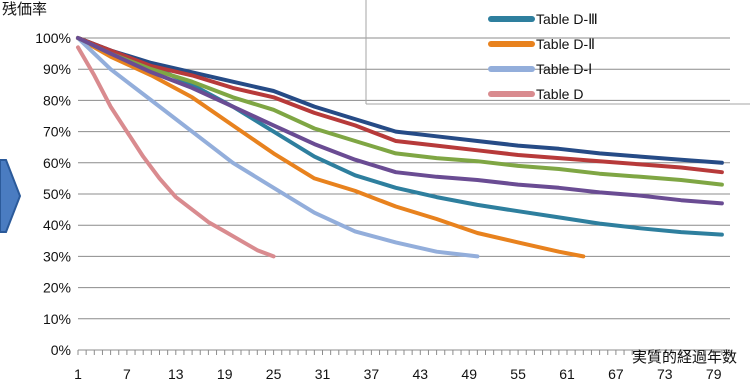 Image resolution: width=750 pixels, height=383 pixels. I want to click on legend: Table D-Ⅲ Table D-Ⅱ Table D-Ⅰ Table D, so click(557, 52).